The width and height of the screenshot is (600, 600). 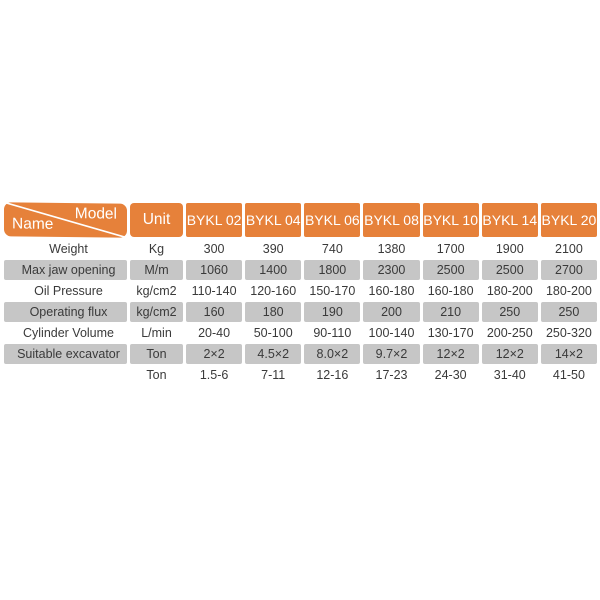 I want to click on model-column-header: BYKL 10, so click(x=450, y=220).